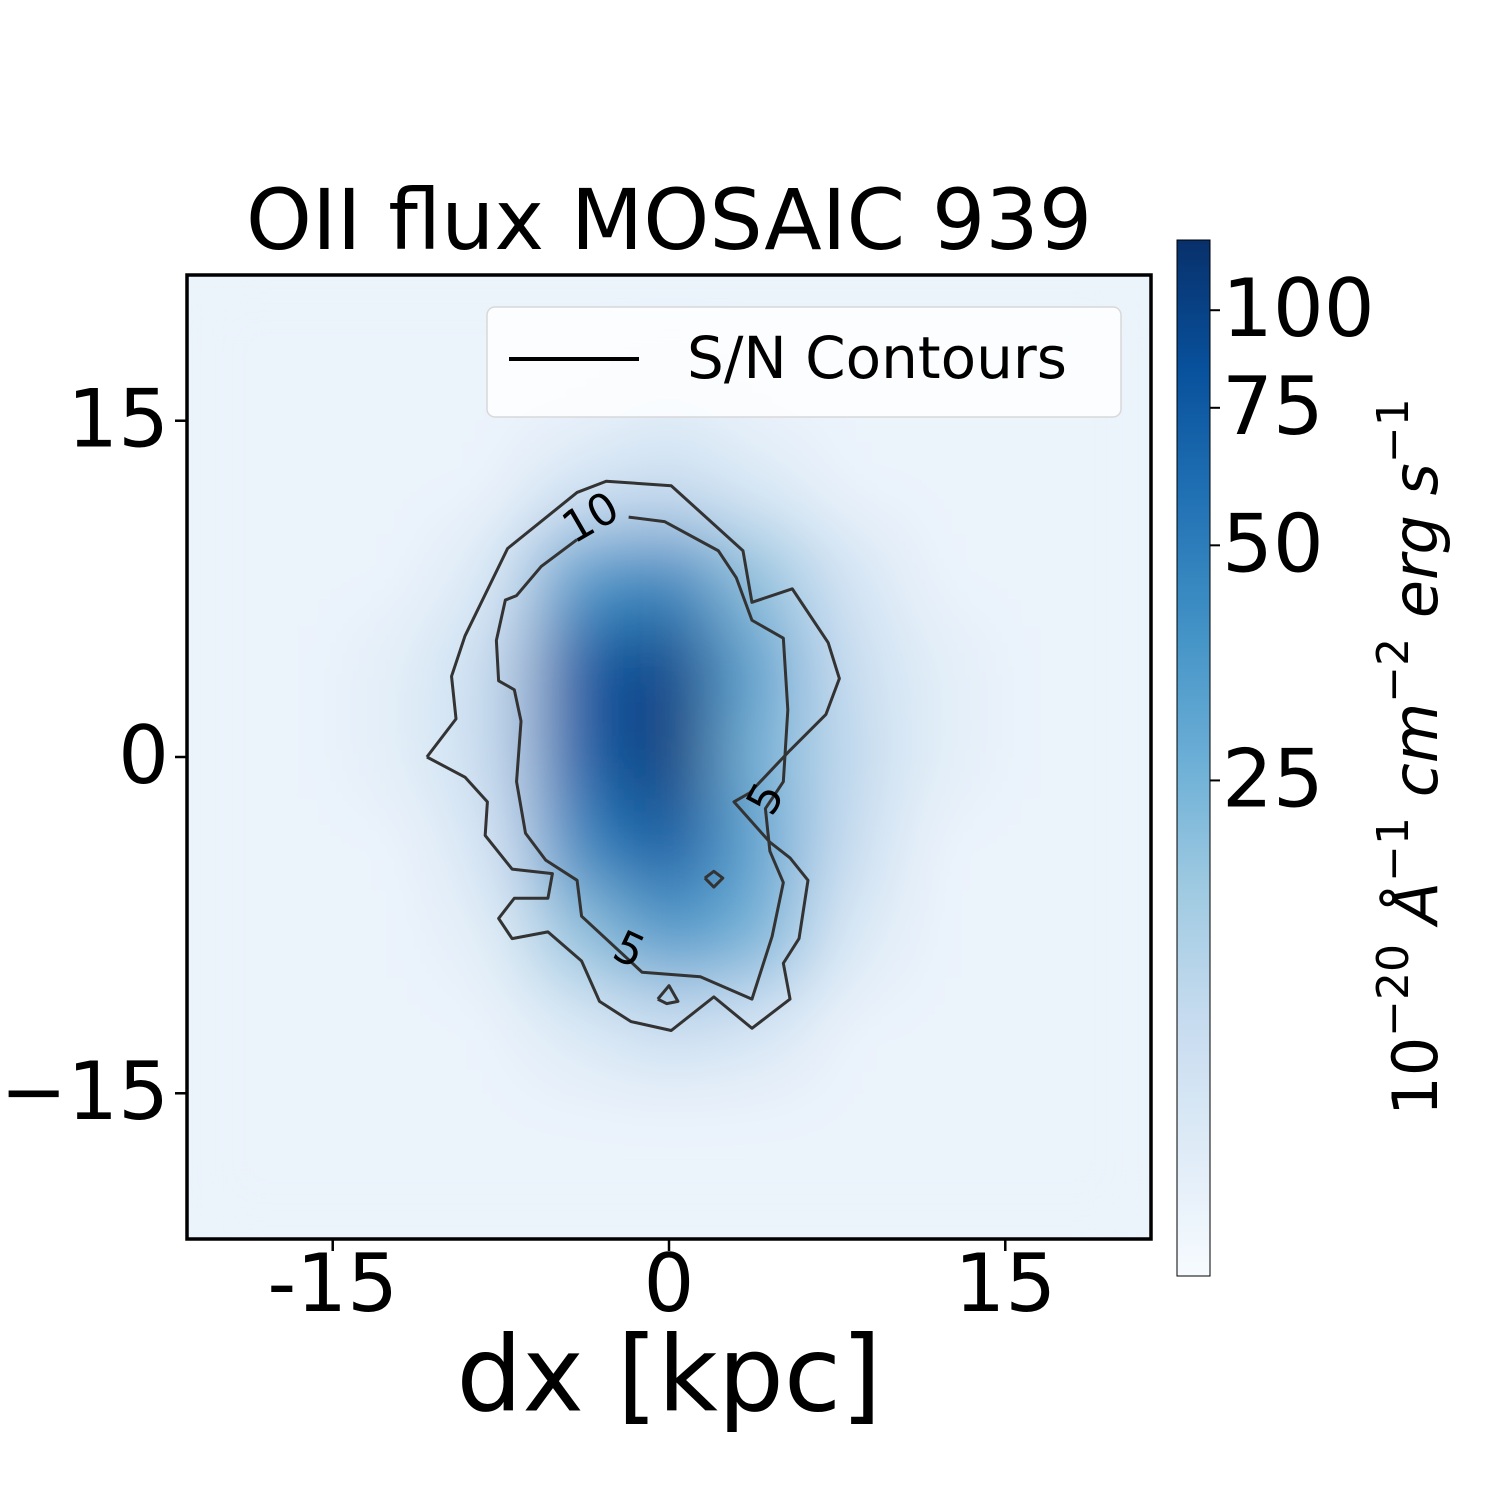 The height and width of the screenshot is (1500, 1500). Describe the element at coordinates (1298, 308) in the screenshot. I see `colorbar-tick-label: 100` at that location.